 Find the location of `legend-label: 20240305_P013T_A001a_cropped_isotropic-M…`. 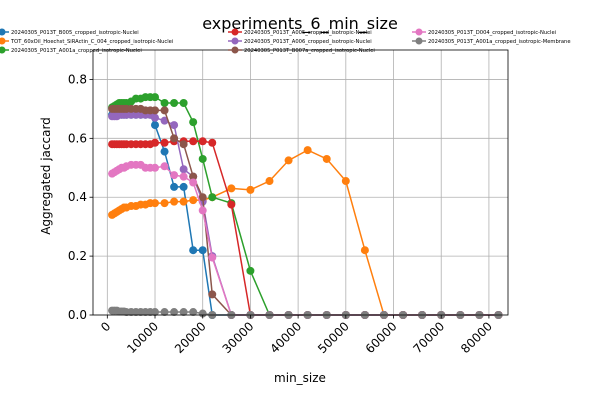

legend-label: 20240305_P013T_A001a_cropped_isotropic-M… is located at coordinates (499, 42).